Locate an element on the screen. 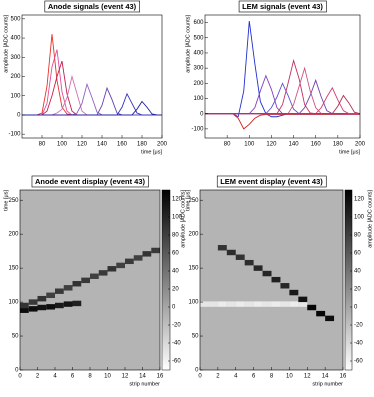 The width and height of the screenshot is (374, 397). chart-title: LEM signals (event 43) is located at coordinates (282, 6).